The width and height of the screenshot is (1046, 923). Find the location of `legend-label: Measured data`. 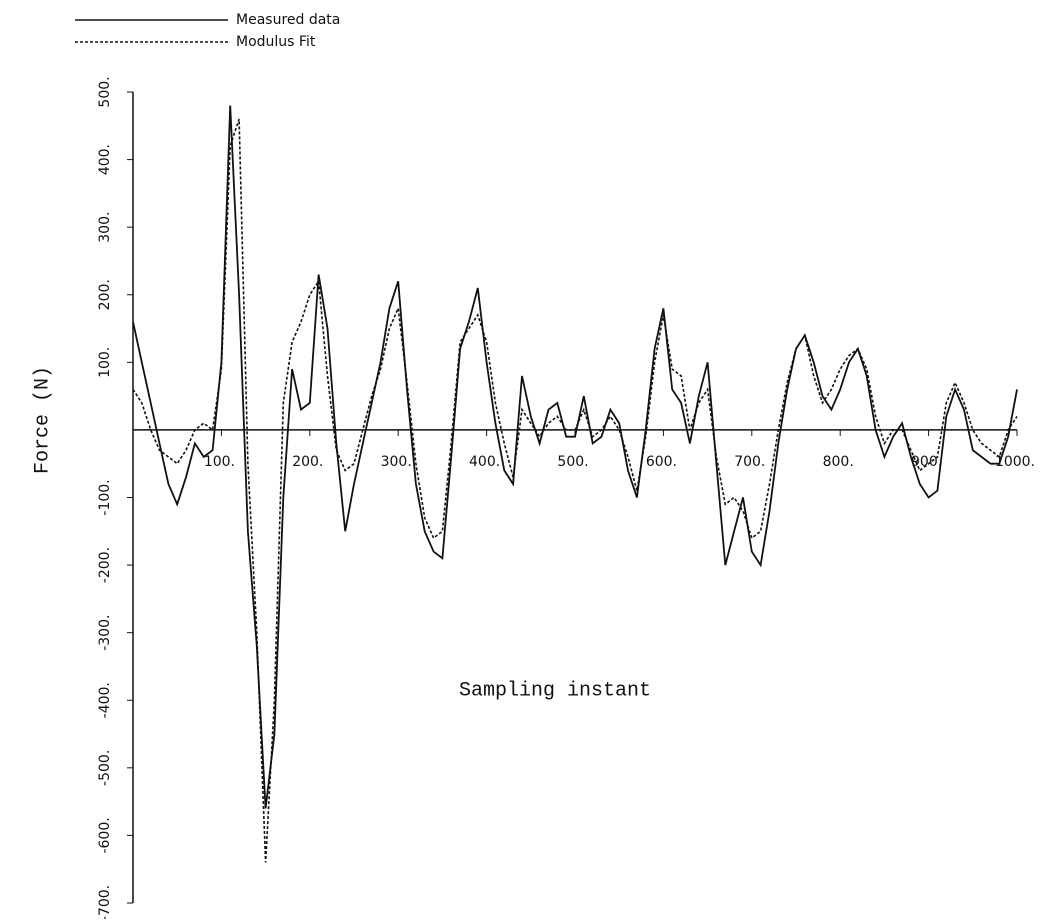

legend-label: Measured data is located at coordinates (288, 20).